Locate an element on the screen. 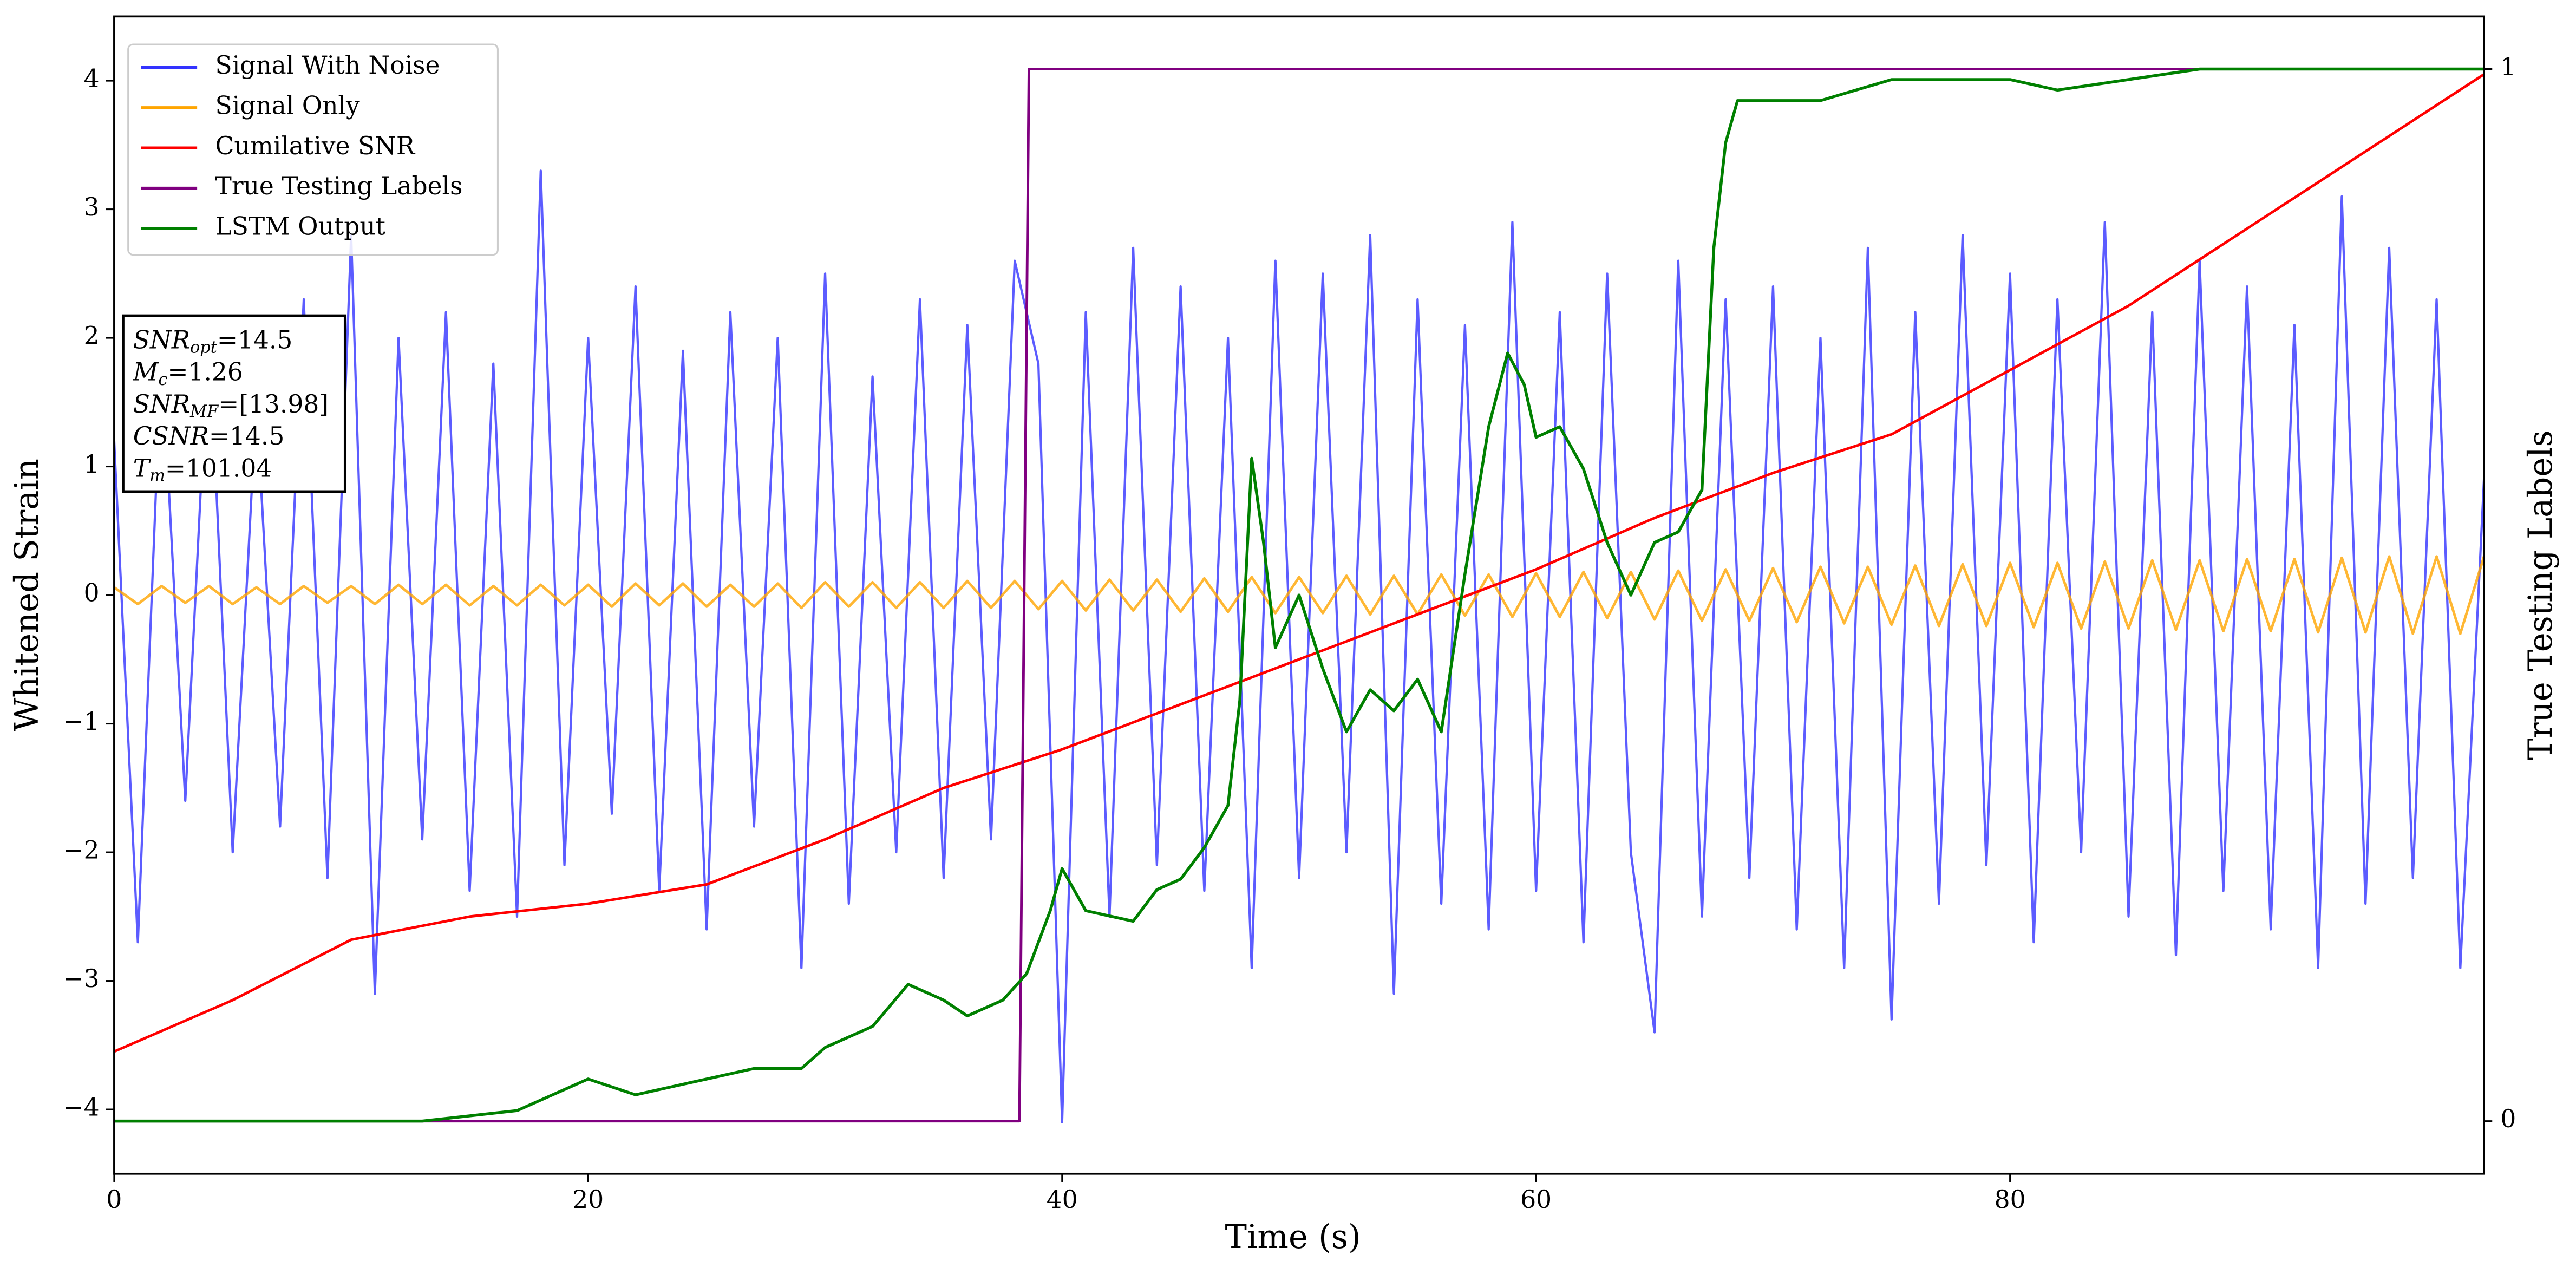 The width and height of the screenshot is (2576, 1274). y2-tick-label: 1 is located at coordinates (2508, 67).